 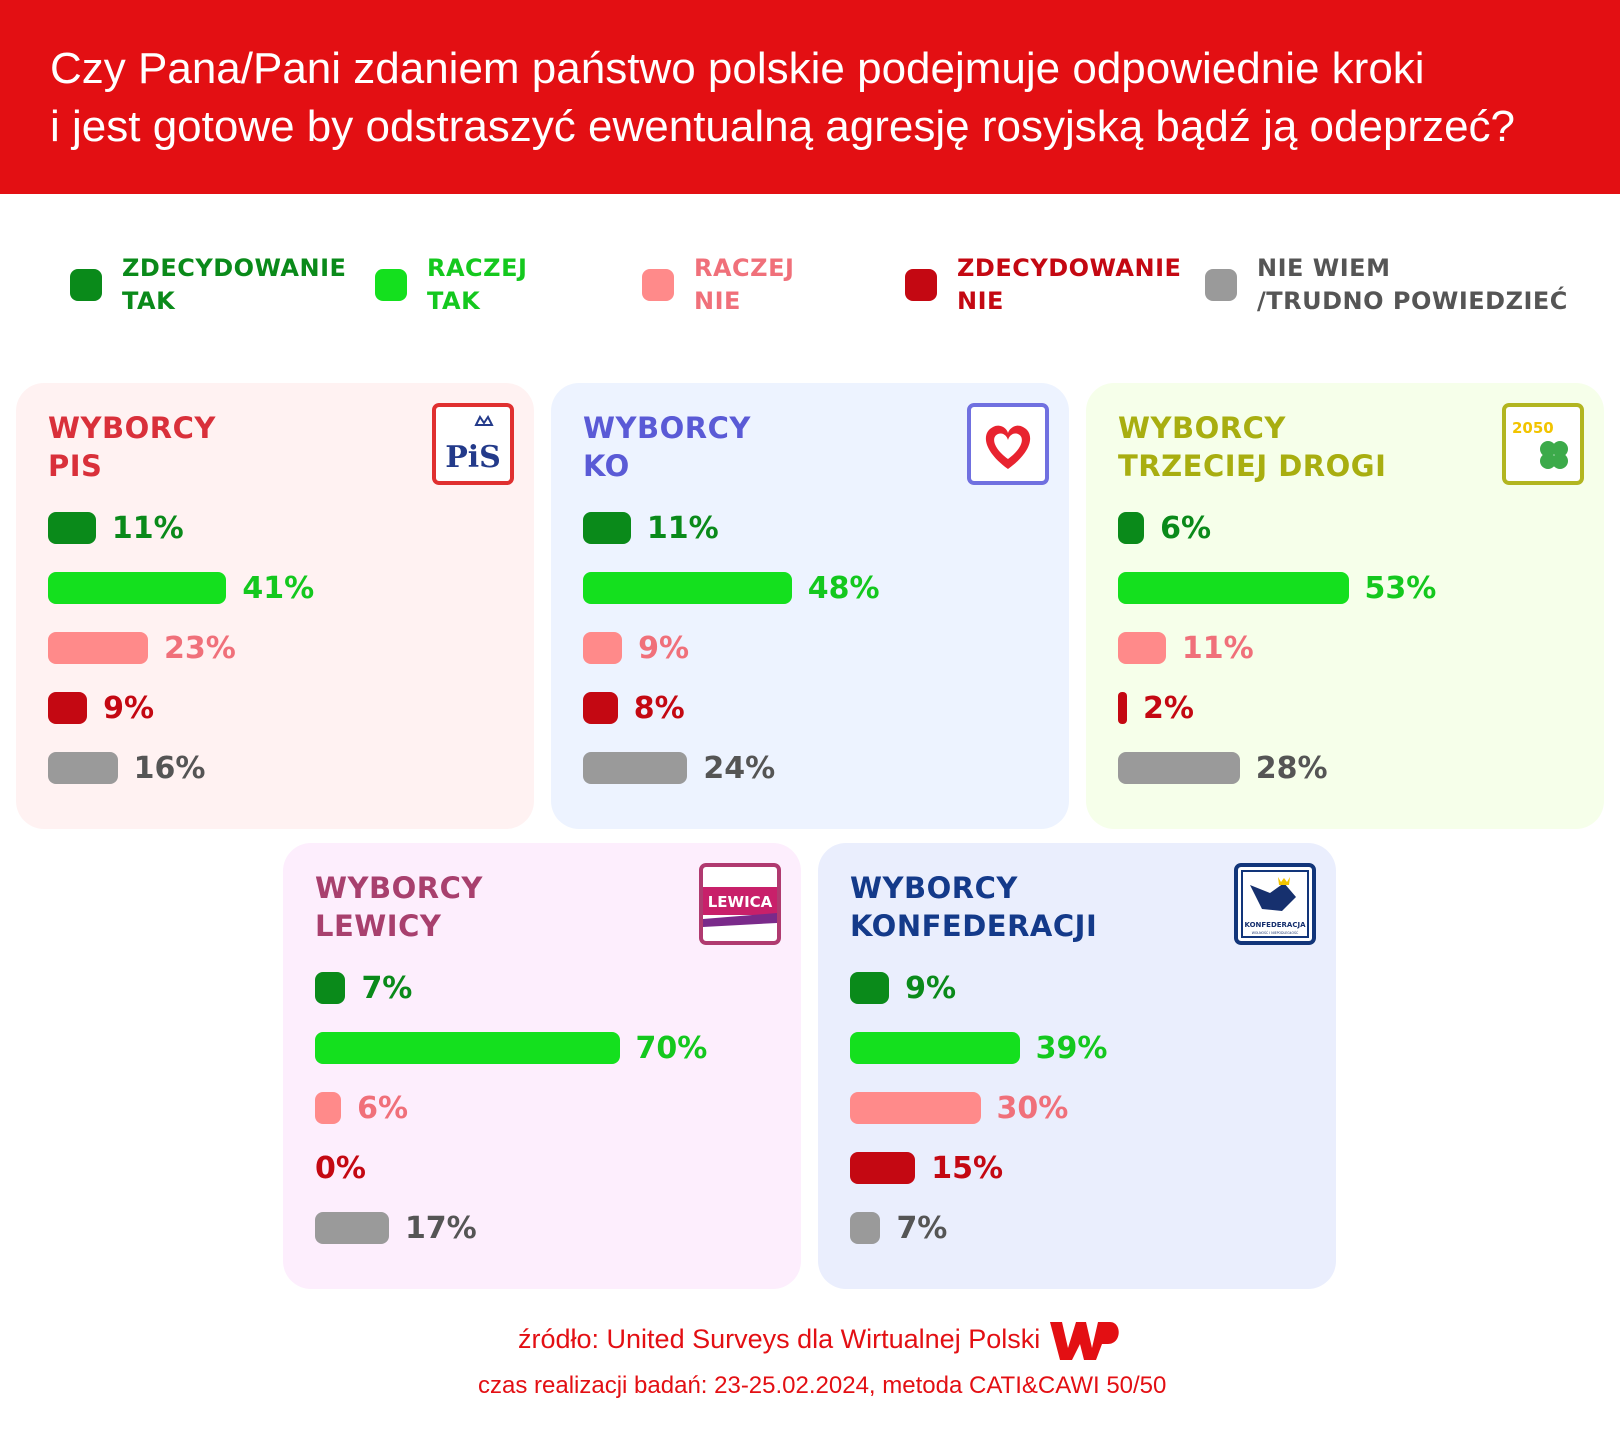 I want to click on bar-value-label: 8%, so click(x=659, y=708).